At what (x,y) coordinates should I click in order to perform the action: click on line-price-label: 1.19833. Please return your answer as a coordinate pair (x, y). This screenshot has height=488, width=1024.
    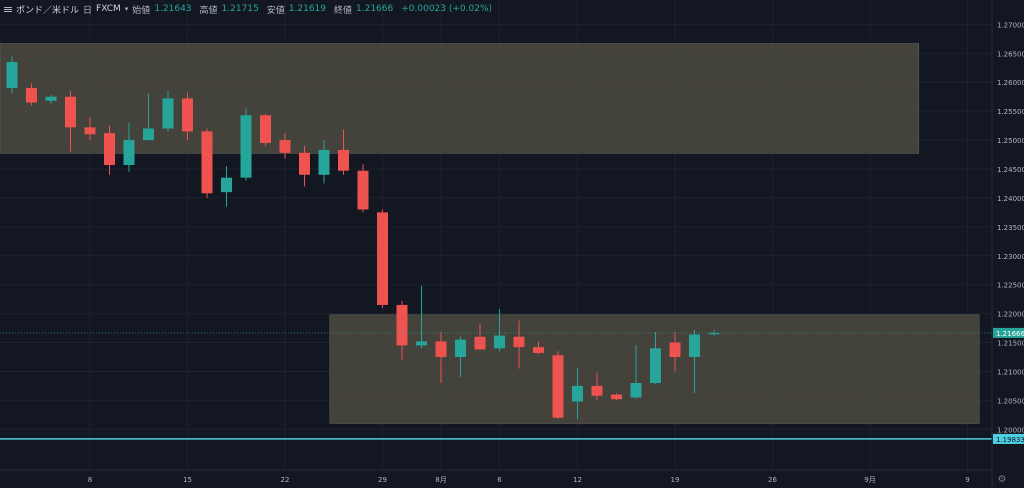
    Looking at the image, I should click on (1010, 440).